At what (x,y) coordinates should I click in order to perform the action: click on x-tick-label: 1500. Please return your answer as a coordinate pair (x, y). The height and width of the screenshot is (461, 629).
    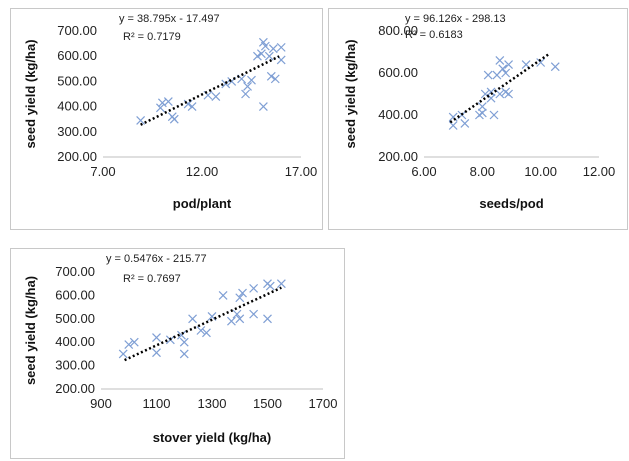
    Looking at the image, I should click on (267, 403).